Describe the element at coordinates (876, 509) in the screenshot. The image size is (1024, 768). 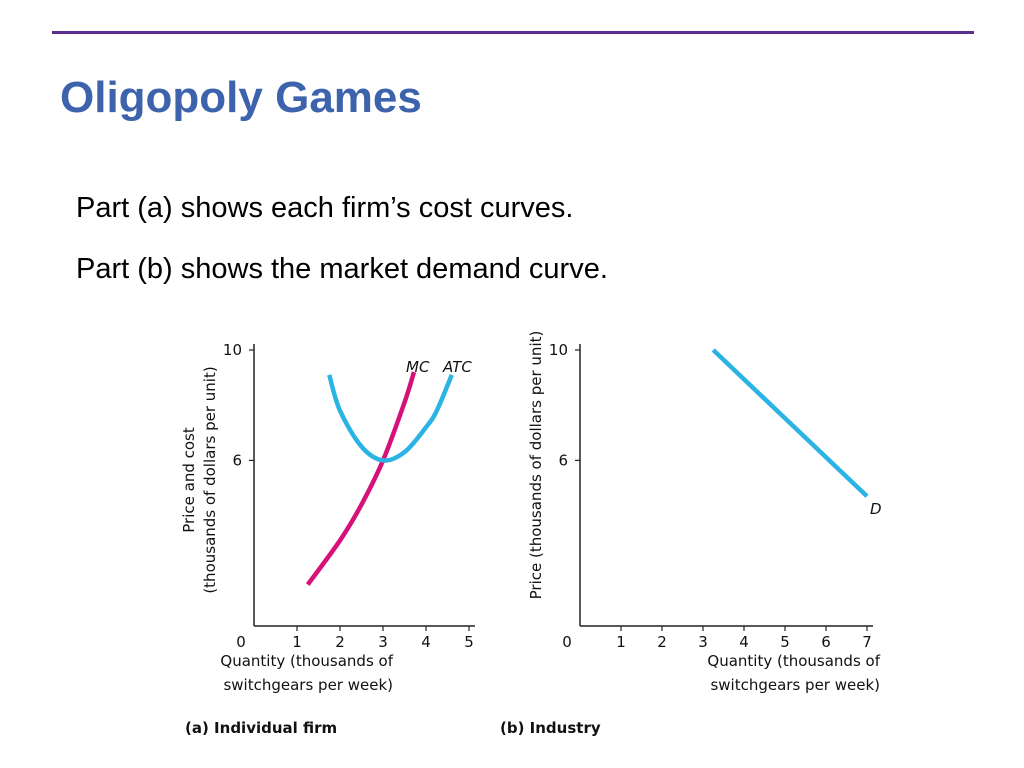
I see `d-label: D` at that location.